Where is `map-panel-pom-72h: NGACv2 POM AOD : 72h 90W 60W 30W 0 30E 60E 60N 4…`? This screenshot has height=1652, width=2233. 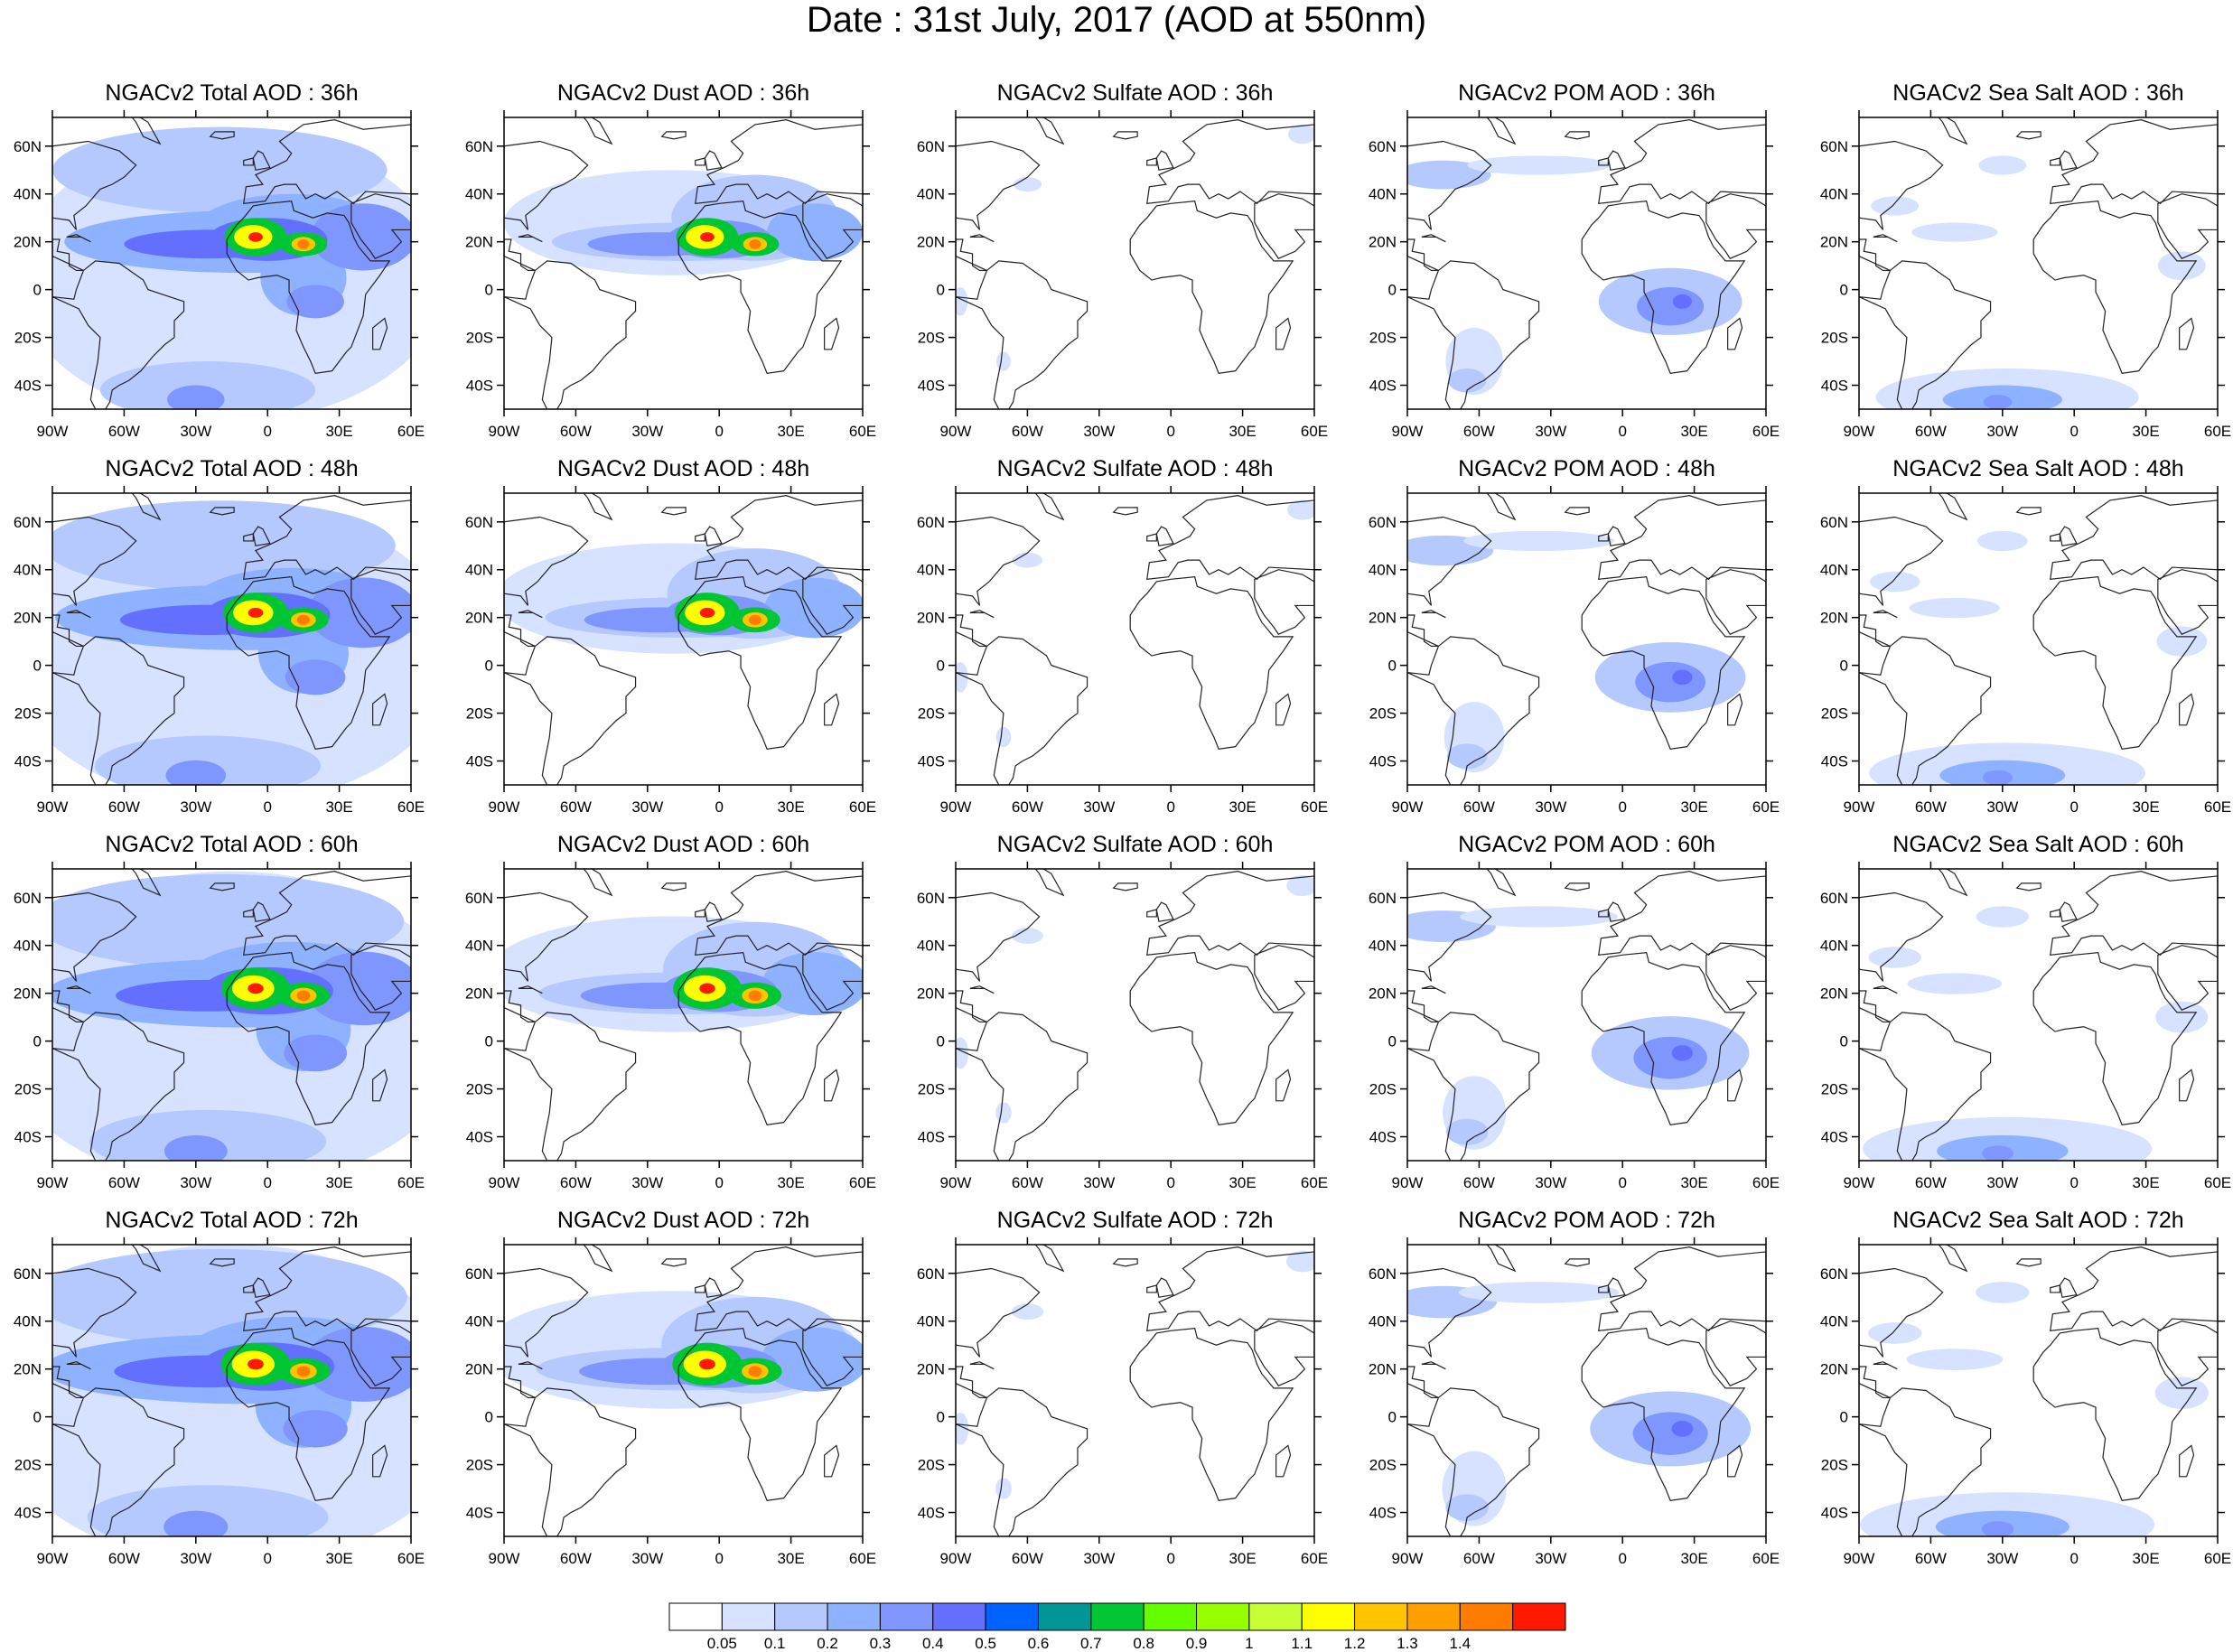
map-panel-pom-72h: NGACv2 POM AOD : 72h 90W 60W 30W 0 30E 60E 60N 4… is located at coordinates (1579, 1394).